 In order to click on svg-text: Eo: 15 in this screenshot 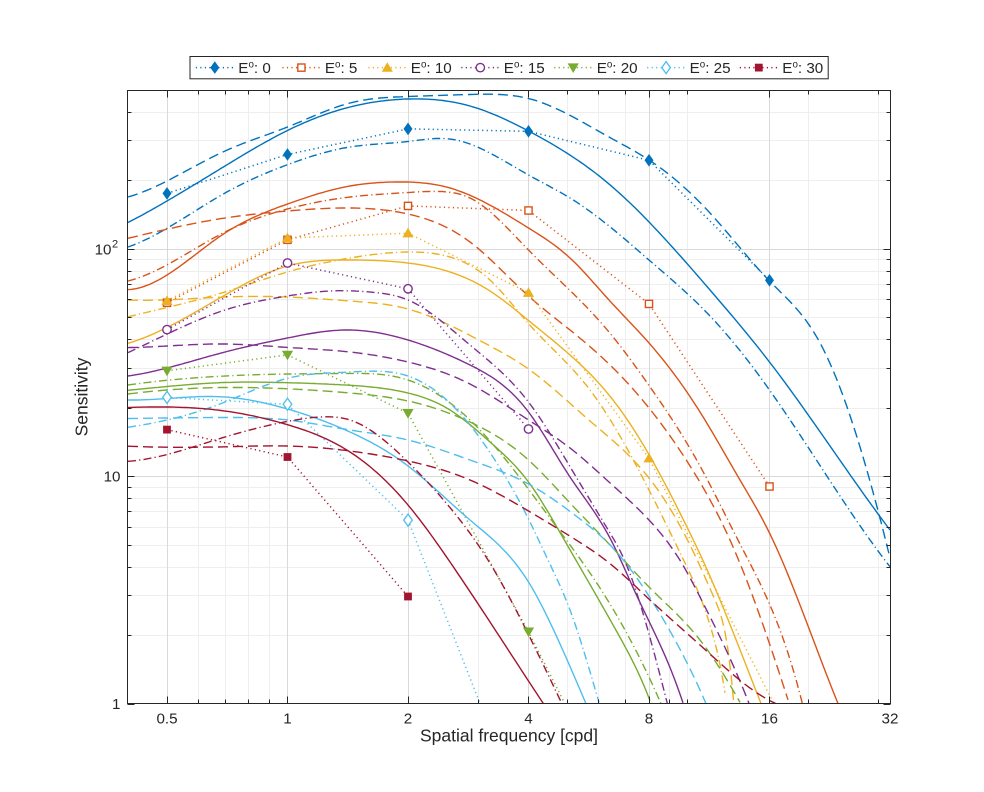, I will do `click(524, 69)`.